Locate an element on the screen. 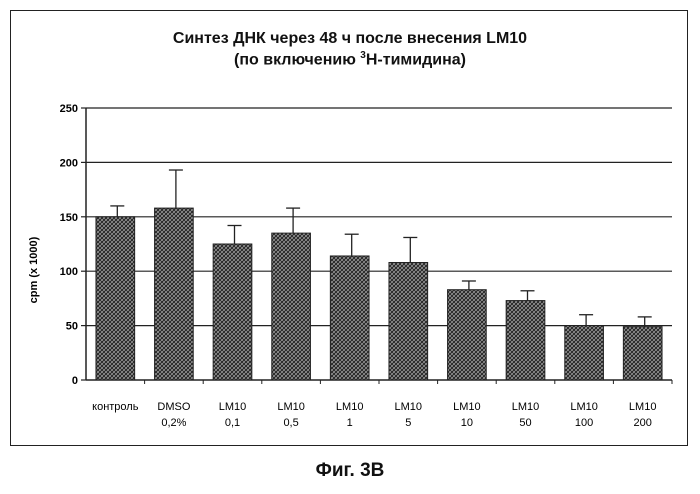 The width and height of the screenshot is (700, 494). figure-caption: Фиг. 3В is located at coordinates (350, 471).